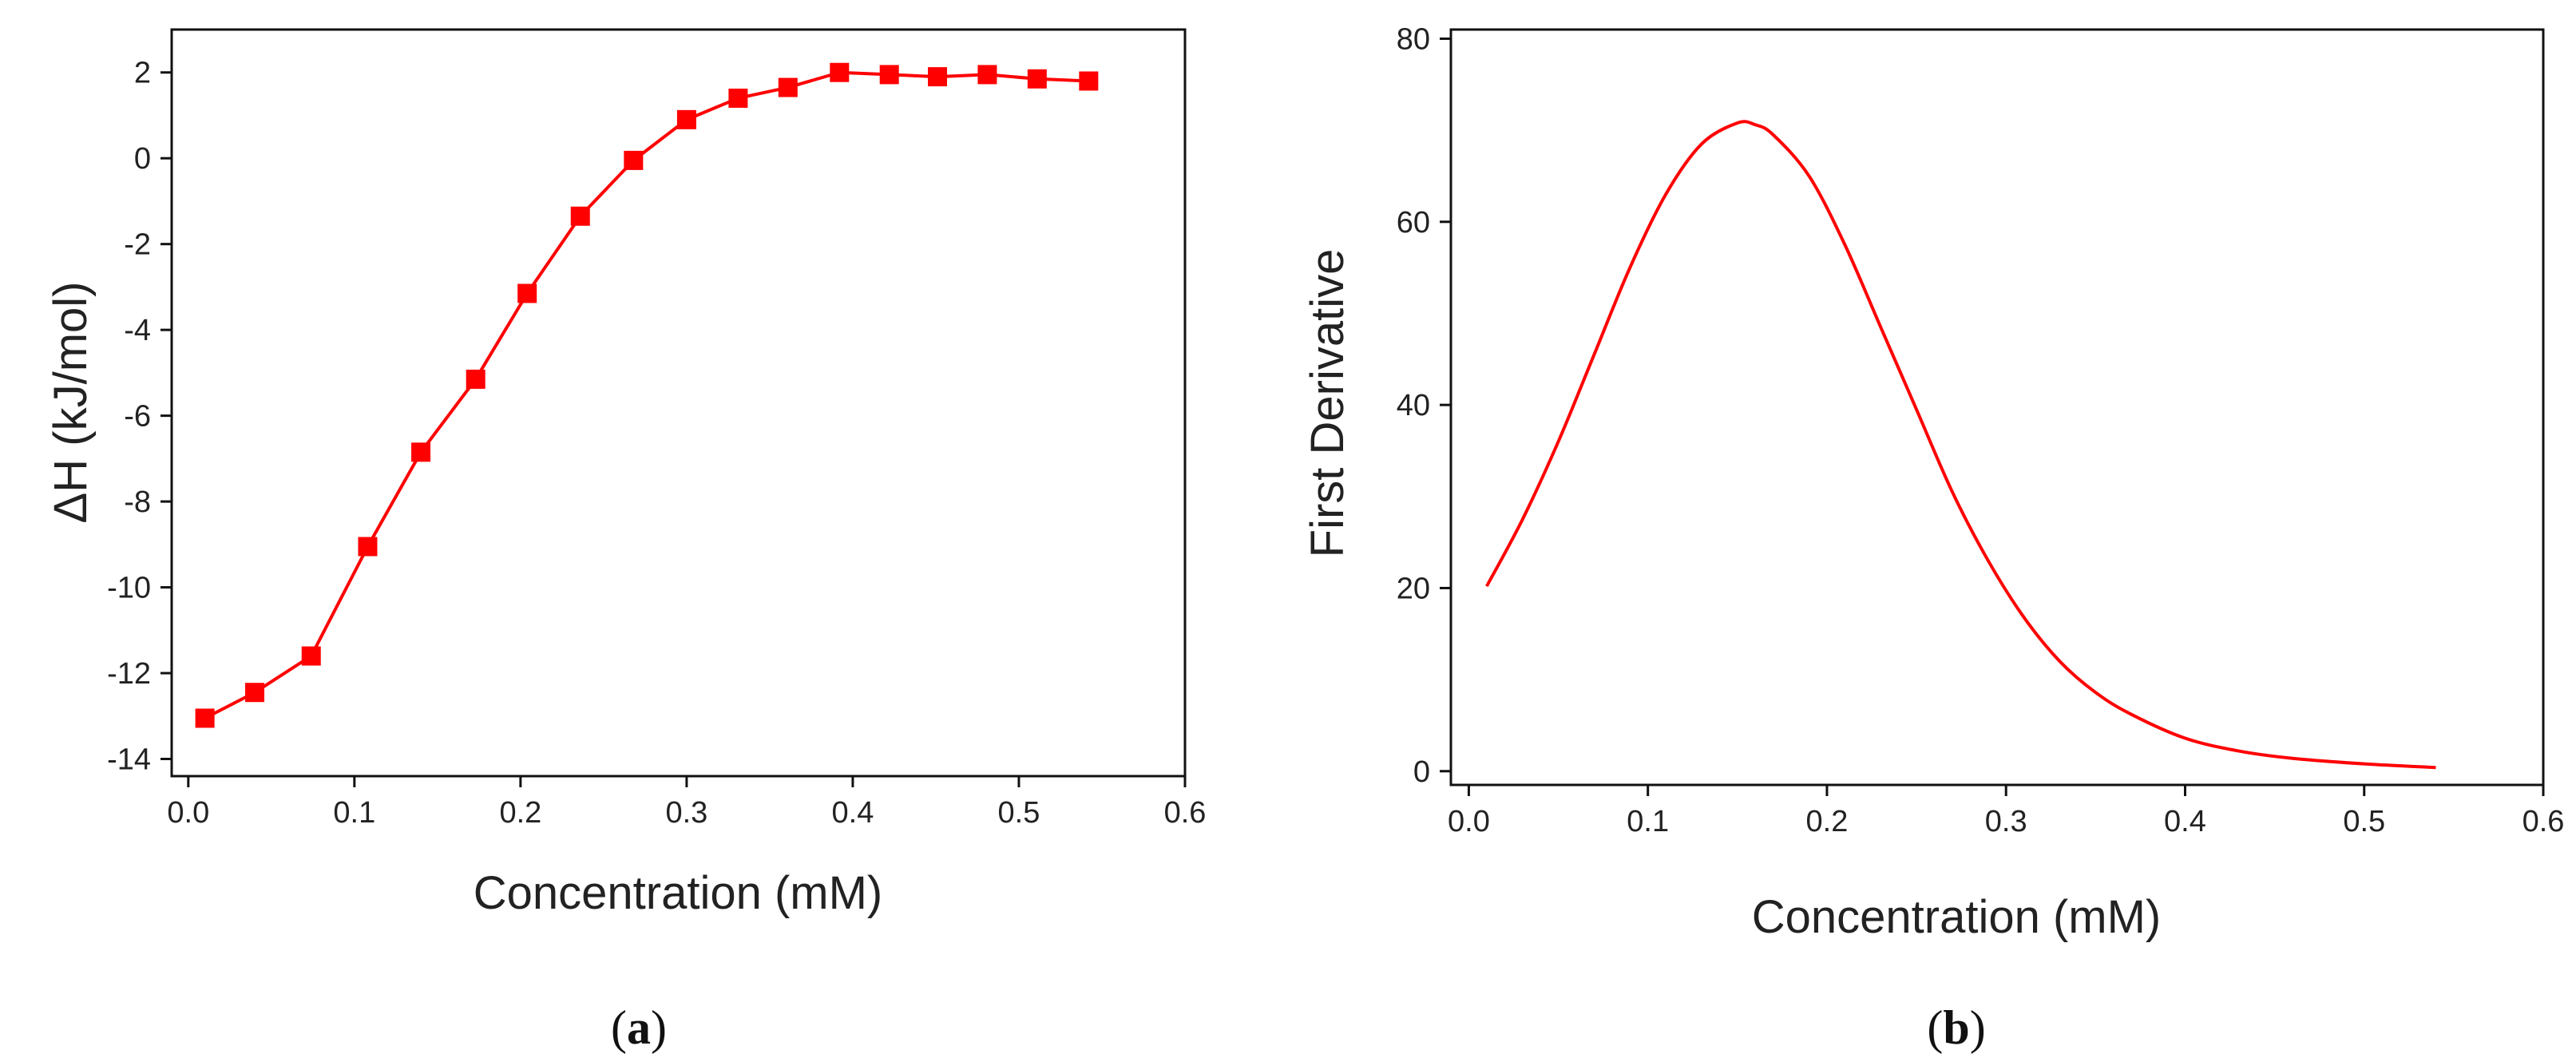 The height and width of the screenshot is (1054, 2576). What do you see at coordinates (1413, 39) in the screenshot?
I see `y-tick-label: 80` at bounding box center [1413, 39].